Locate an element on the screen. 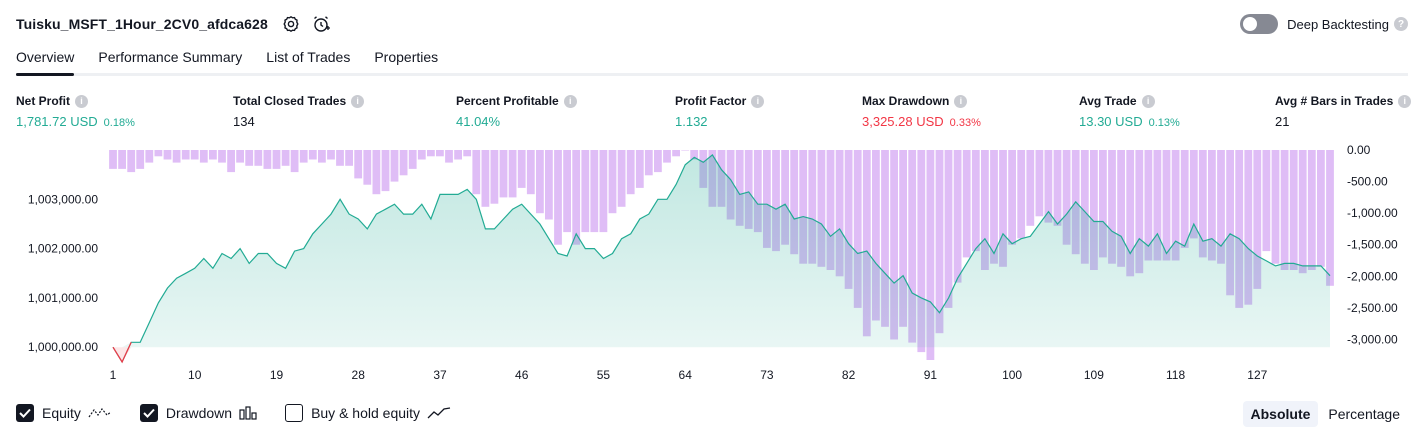 The height and width of the screenshot is (438, 1424). legend-drawdown: Drawdown is located at coordinates (198, 413).